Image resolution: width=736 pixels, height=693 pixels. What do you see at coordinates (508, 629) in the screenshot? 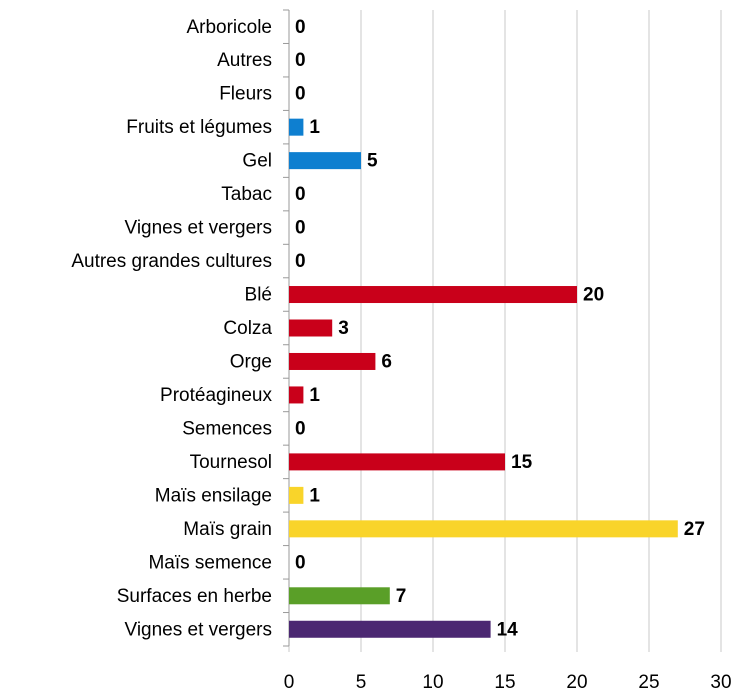
I see `value-label: 14` at bounding box center [508, 629].